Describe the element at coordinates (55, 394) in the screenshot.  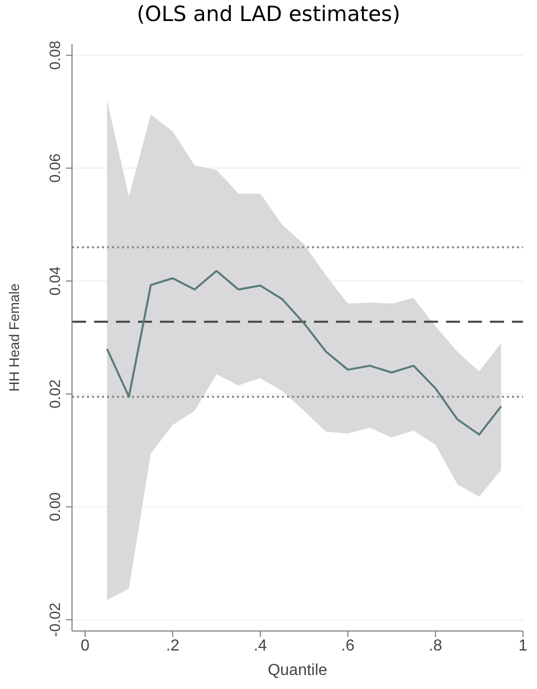
I see `y-tick-label: 0.02` at that location.